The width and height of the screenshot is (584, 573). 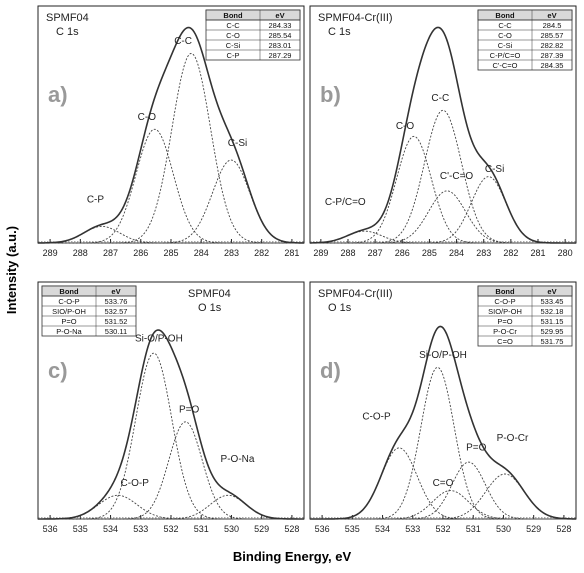 I want to click on legend-ev: 285.54, so click(x=280, y=35).